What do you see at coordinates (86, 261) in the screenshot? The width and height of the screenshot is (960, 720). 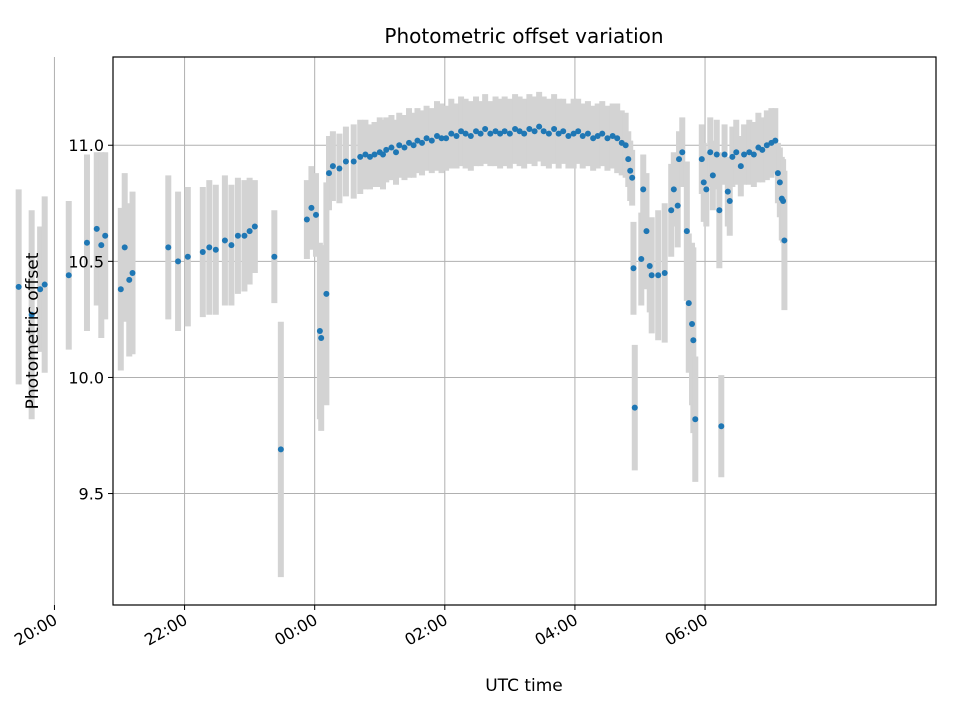 I see `y-tick-label: 10.5` at bounding box center [86, 261].